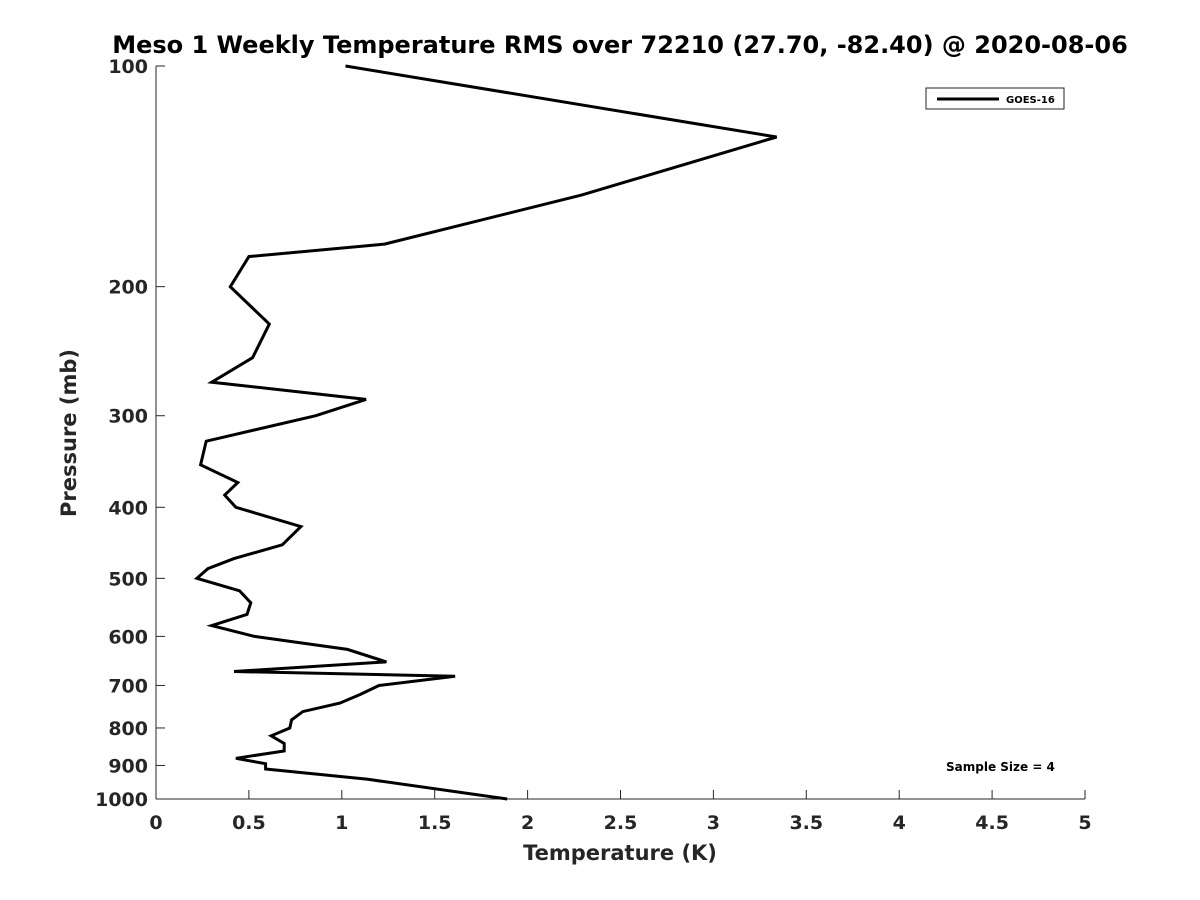 This screenshot has height=900, width=1200. I want to click on x-tick-label: 4, so click(899, 823).